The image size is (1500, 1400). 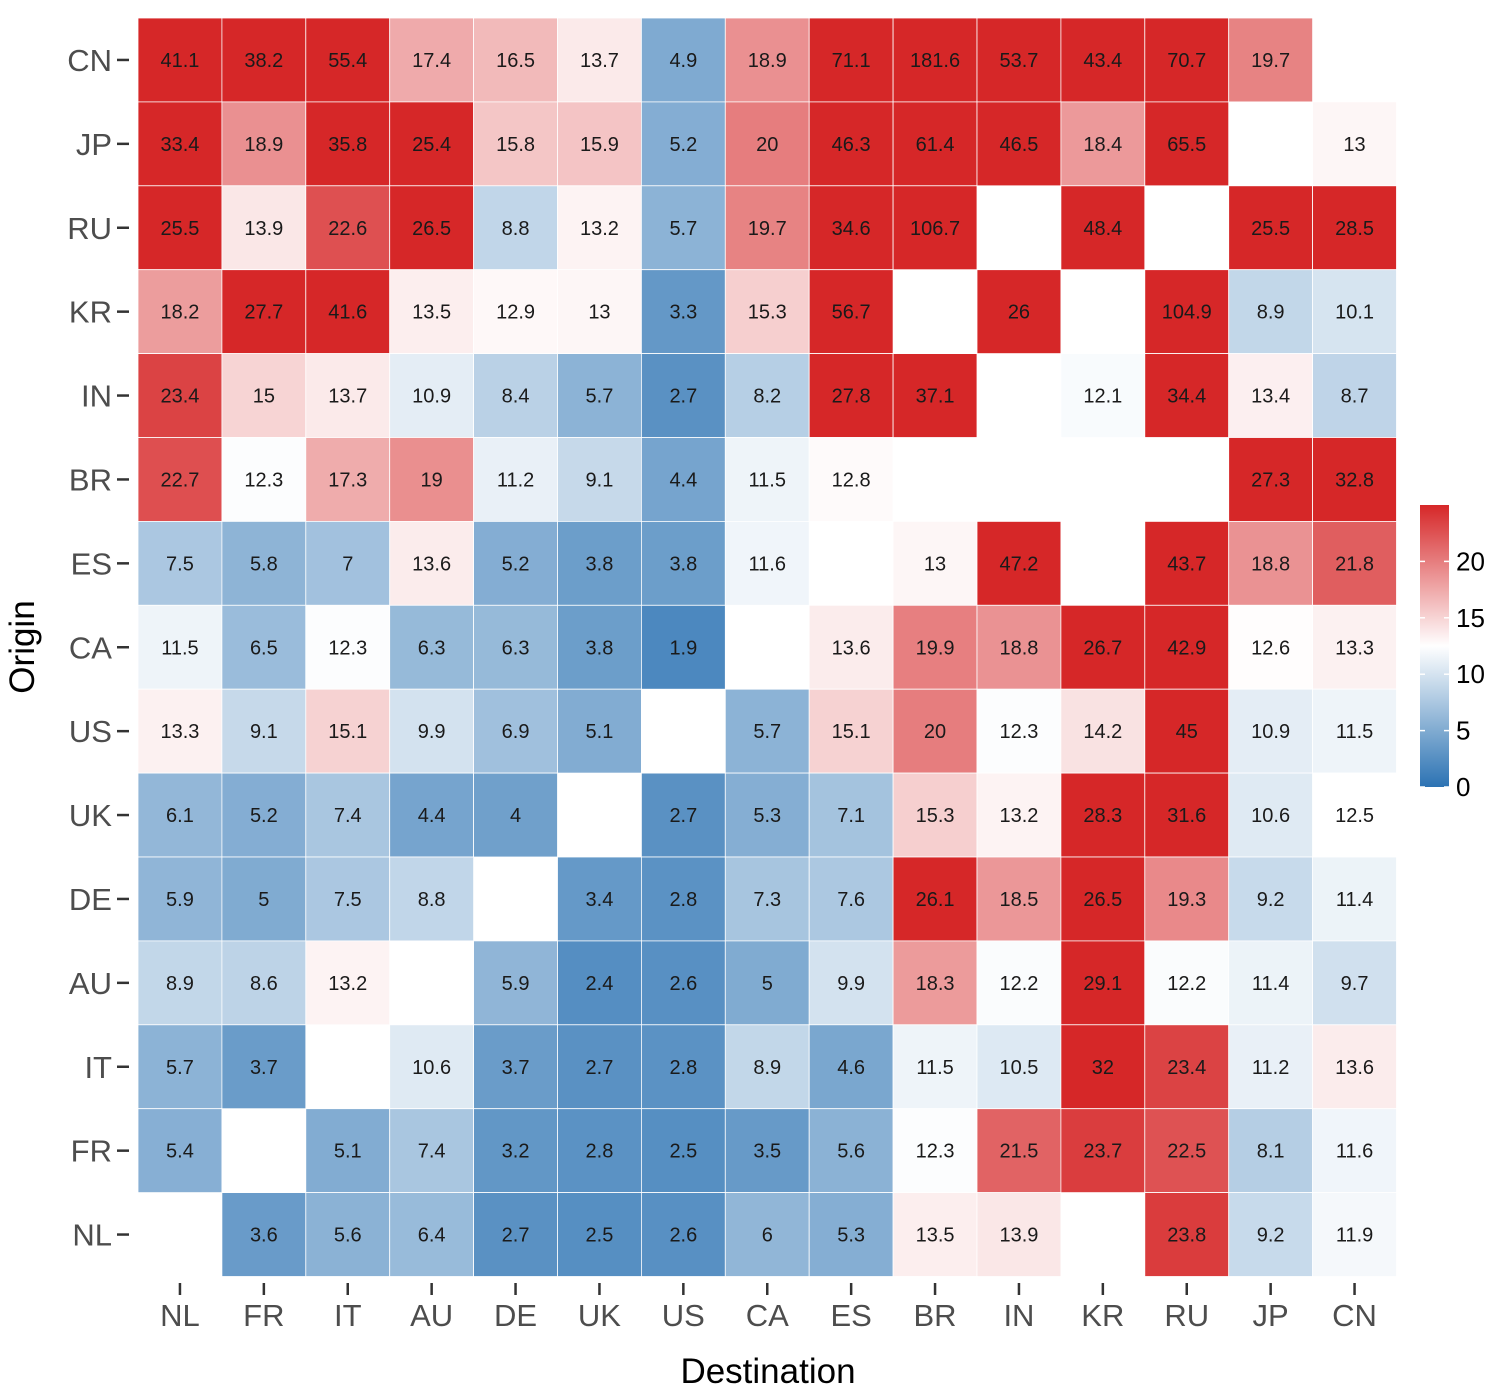 I want to click on heatmap-cell-label: 10.6, so click(x=431, y=1068).